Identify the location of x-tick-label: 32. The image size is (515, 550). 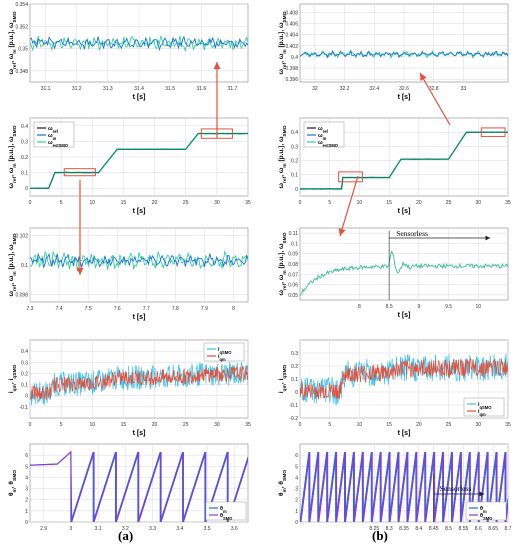
(315, 89).